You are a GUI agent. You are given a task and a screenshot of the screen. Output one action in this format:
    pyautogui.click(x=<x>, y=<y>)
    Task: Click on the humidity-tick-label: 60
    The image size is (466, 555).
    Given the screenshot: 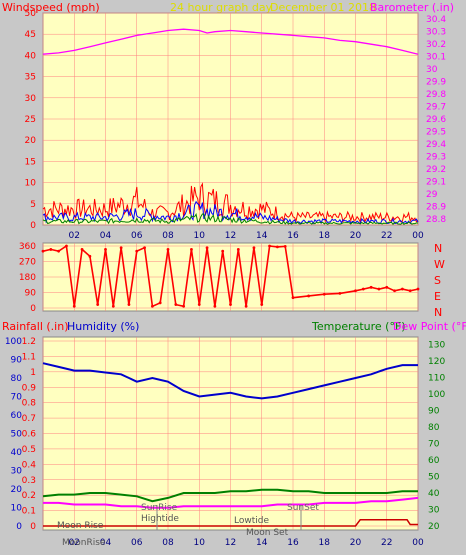 What is the action you would take?
    pyautogui.click(x=17, y=416)
    